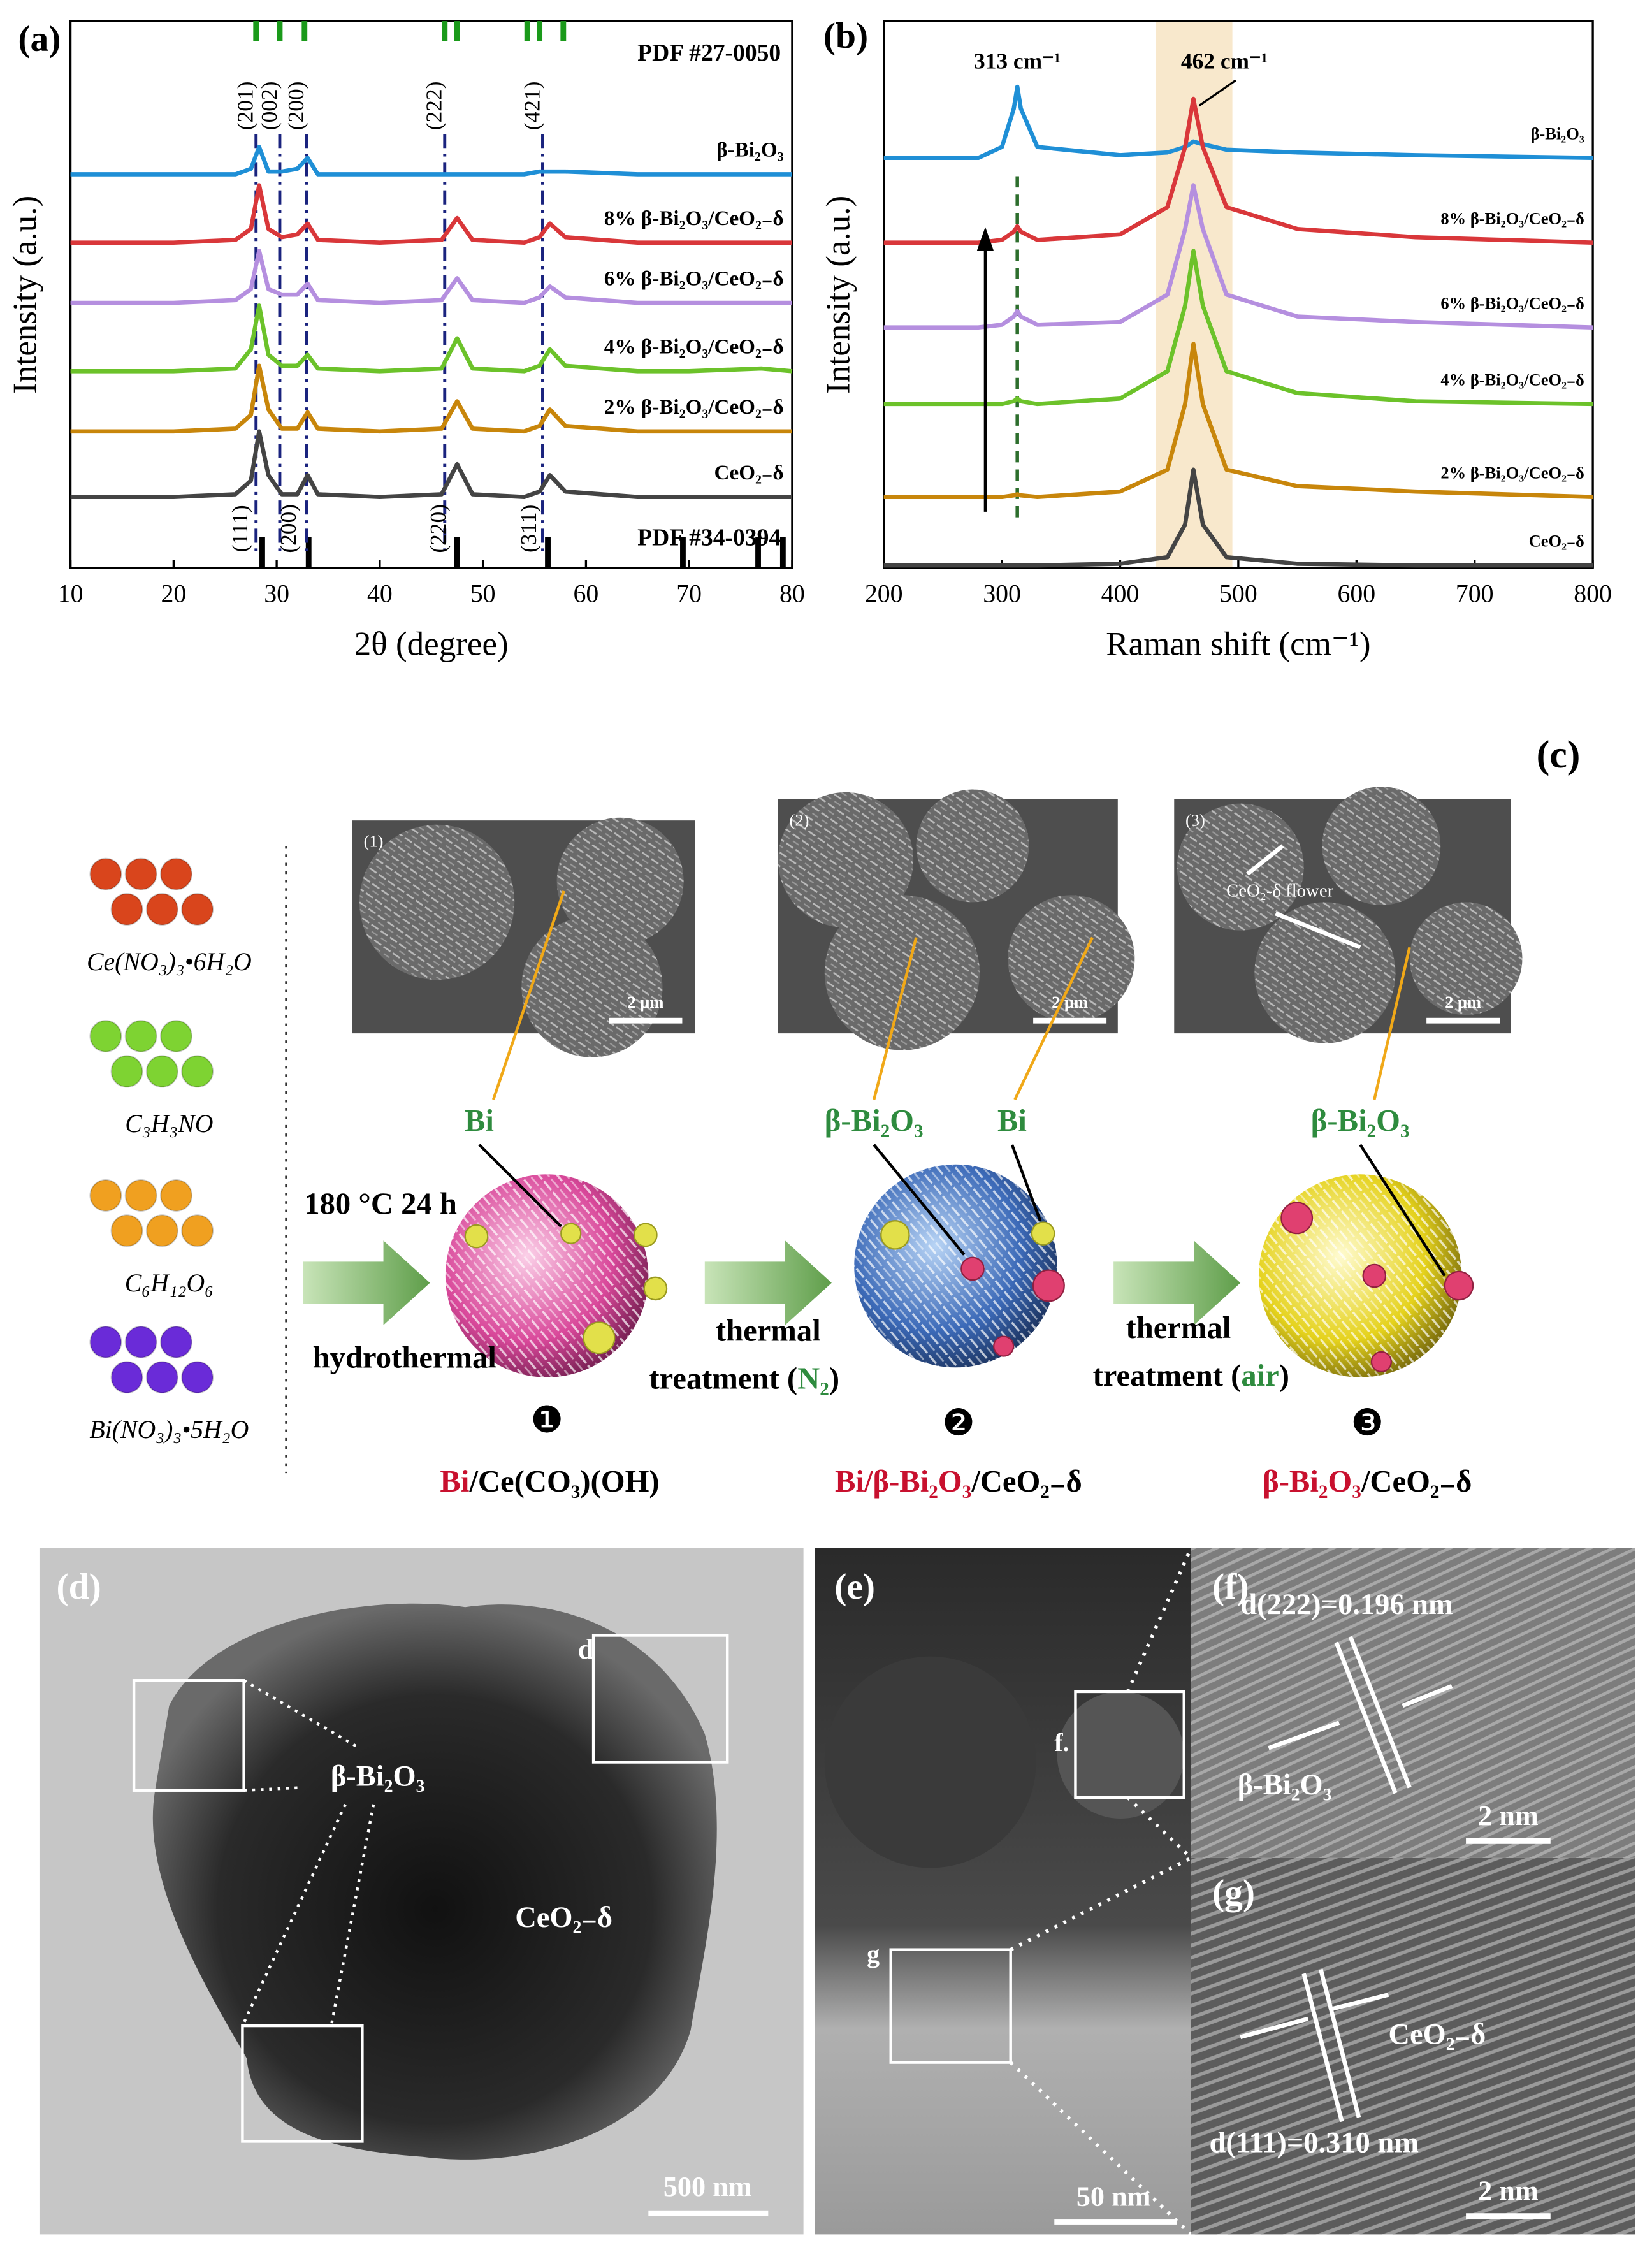 The width and height of the screenshot is (1652, 2245). I want to click on reagent-label: Ce(NO₃)₃•6H₂O, so click(170, 962).